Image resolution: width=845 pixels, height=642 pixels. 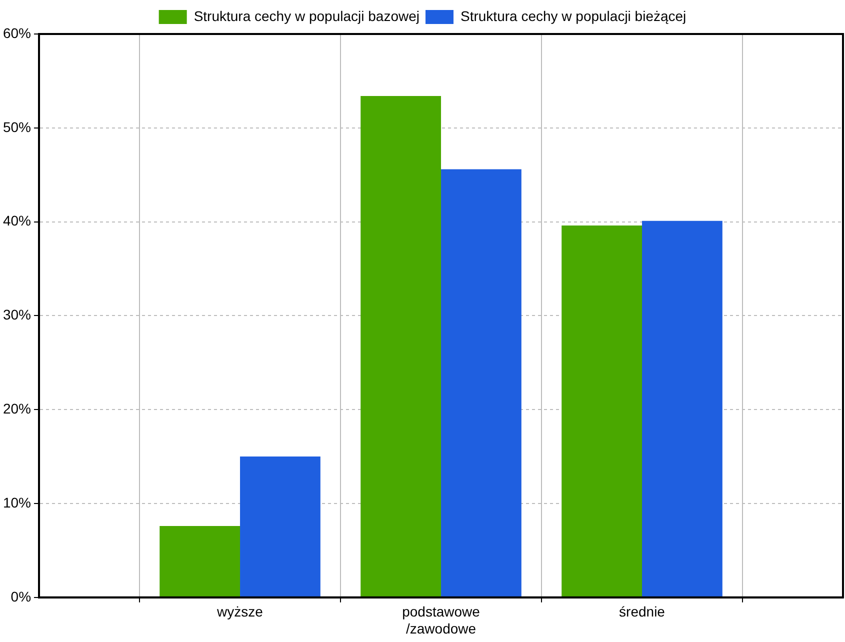 What do you see at coordinates (17, 408) in the screenshot?
I see `y-tick-label: 20%` at bounding box center [17, 408].